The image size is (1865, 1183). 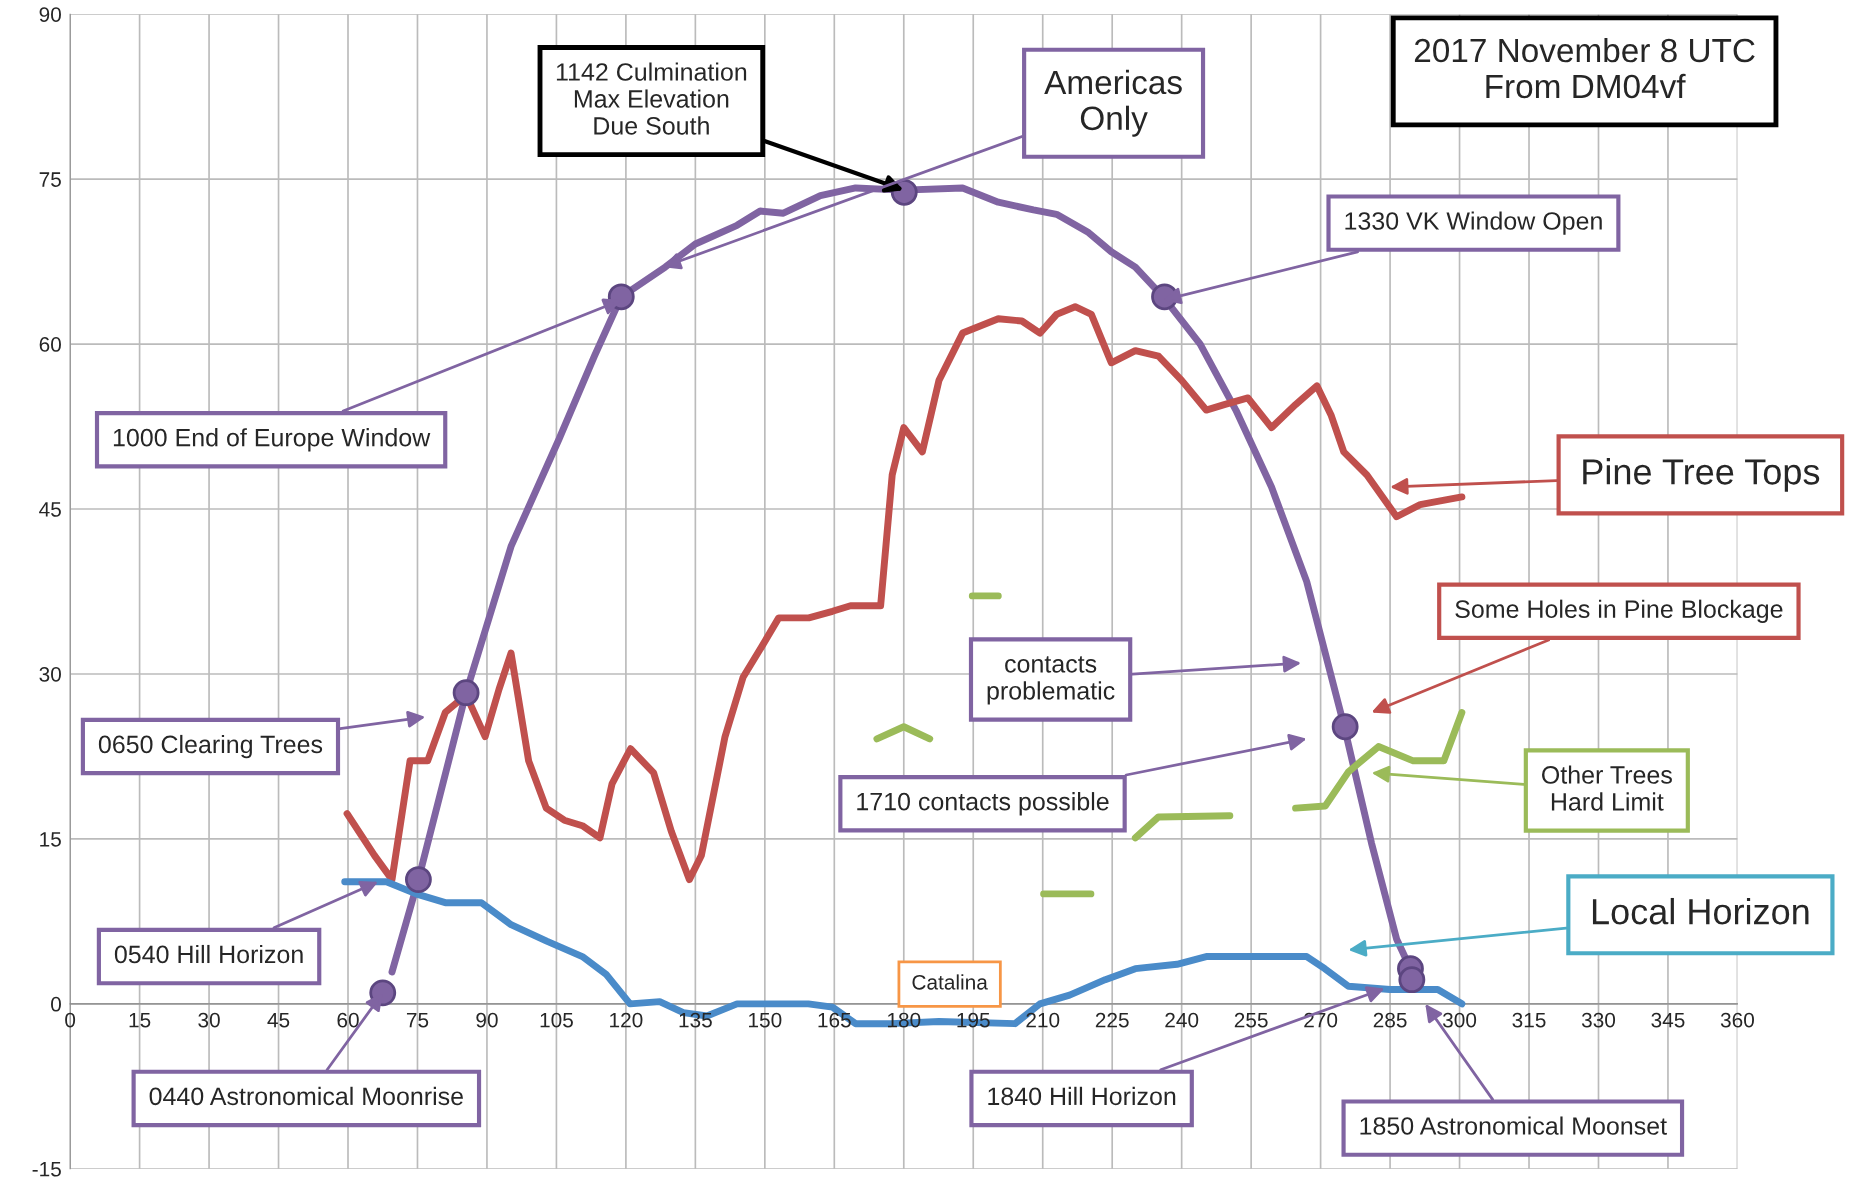 I want to click on y-tick-label: -15, so click(x=46, y=1169).